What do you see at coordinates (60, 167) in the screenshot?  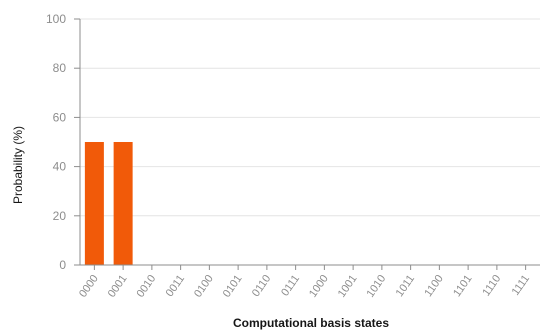 I see `y-tick-label: 40` at bounding box center [60, 167].